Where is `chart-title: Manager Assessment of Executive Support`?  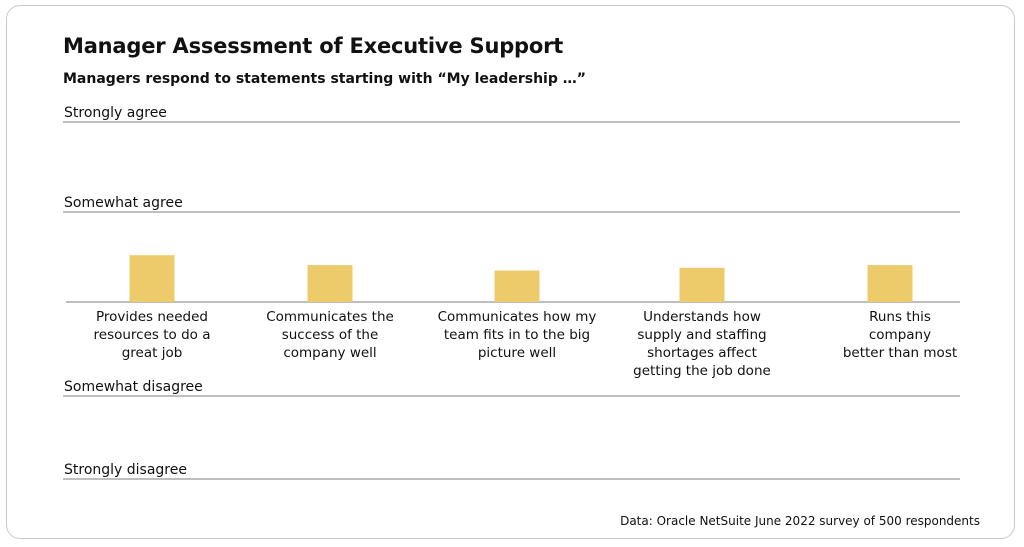
chart-title: Manager Assessment of Executive Support is located at coordinates (313, 46).